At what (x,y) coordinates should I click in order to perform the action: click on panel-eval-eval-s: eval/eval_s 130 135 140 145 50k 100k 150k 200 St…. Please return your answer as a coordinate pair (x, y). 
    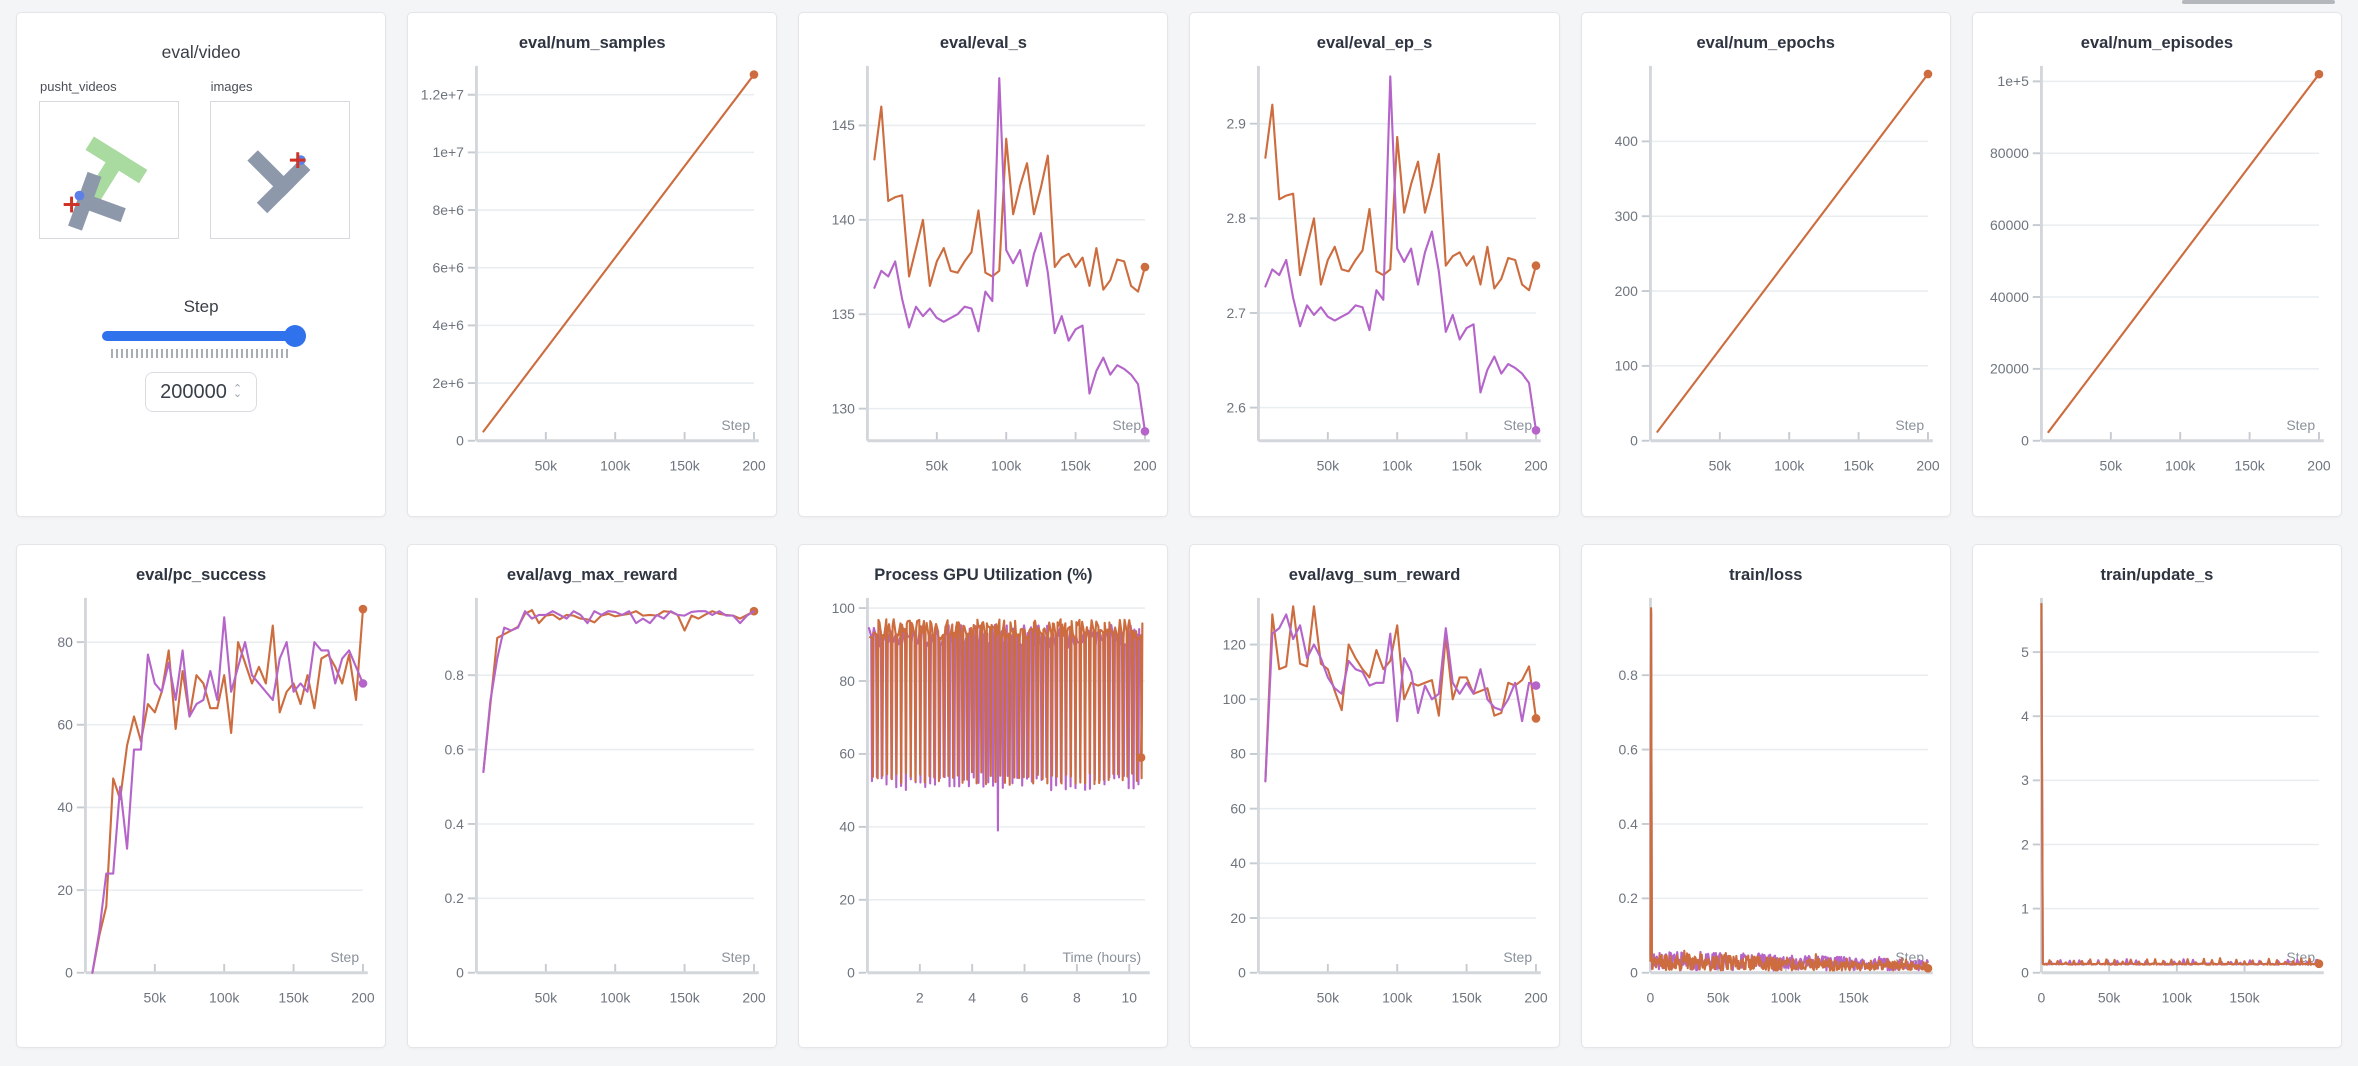
    Looking at the image, I should click on (983, 264).